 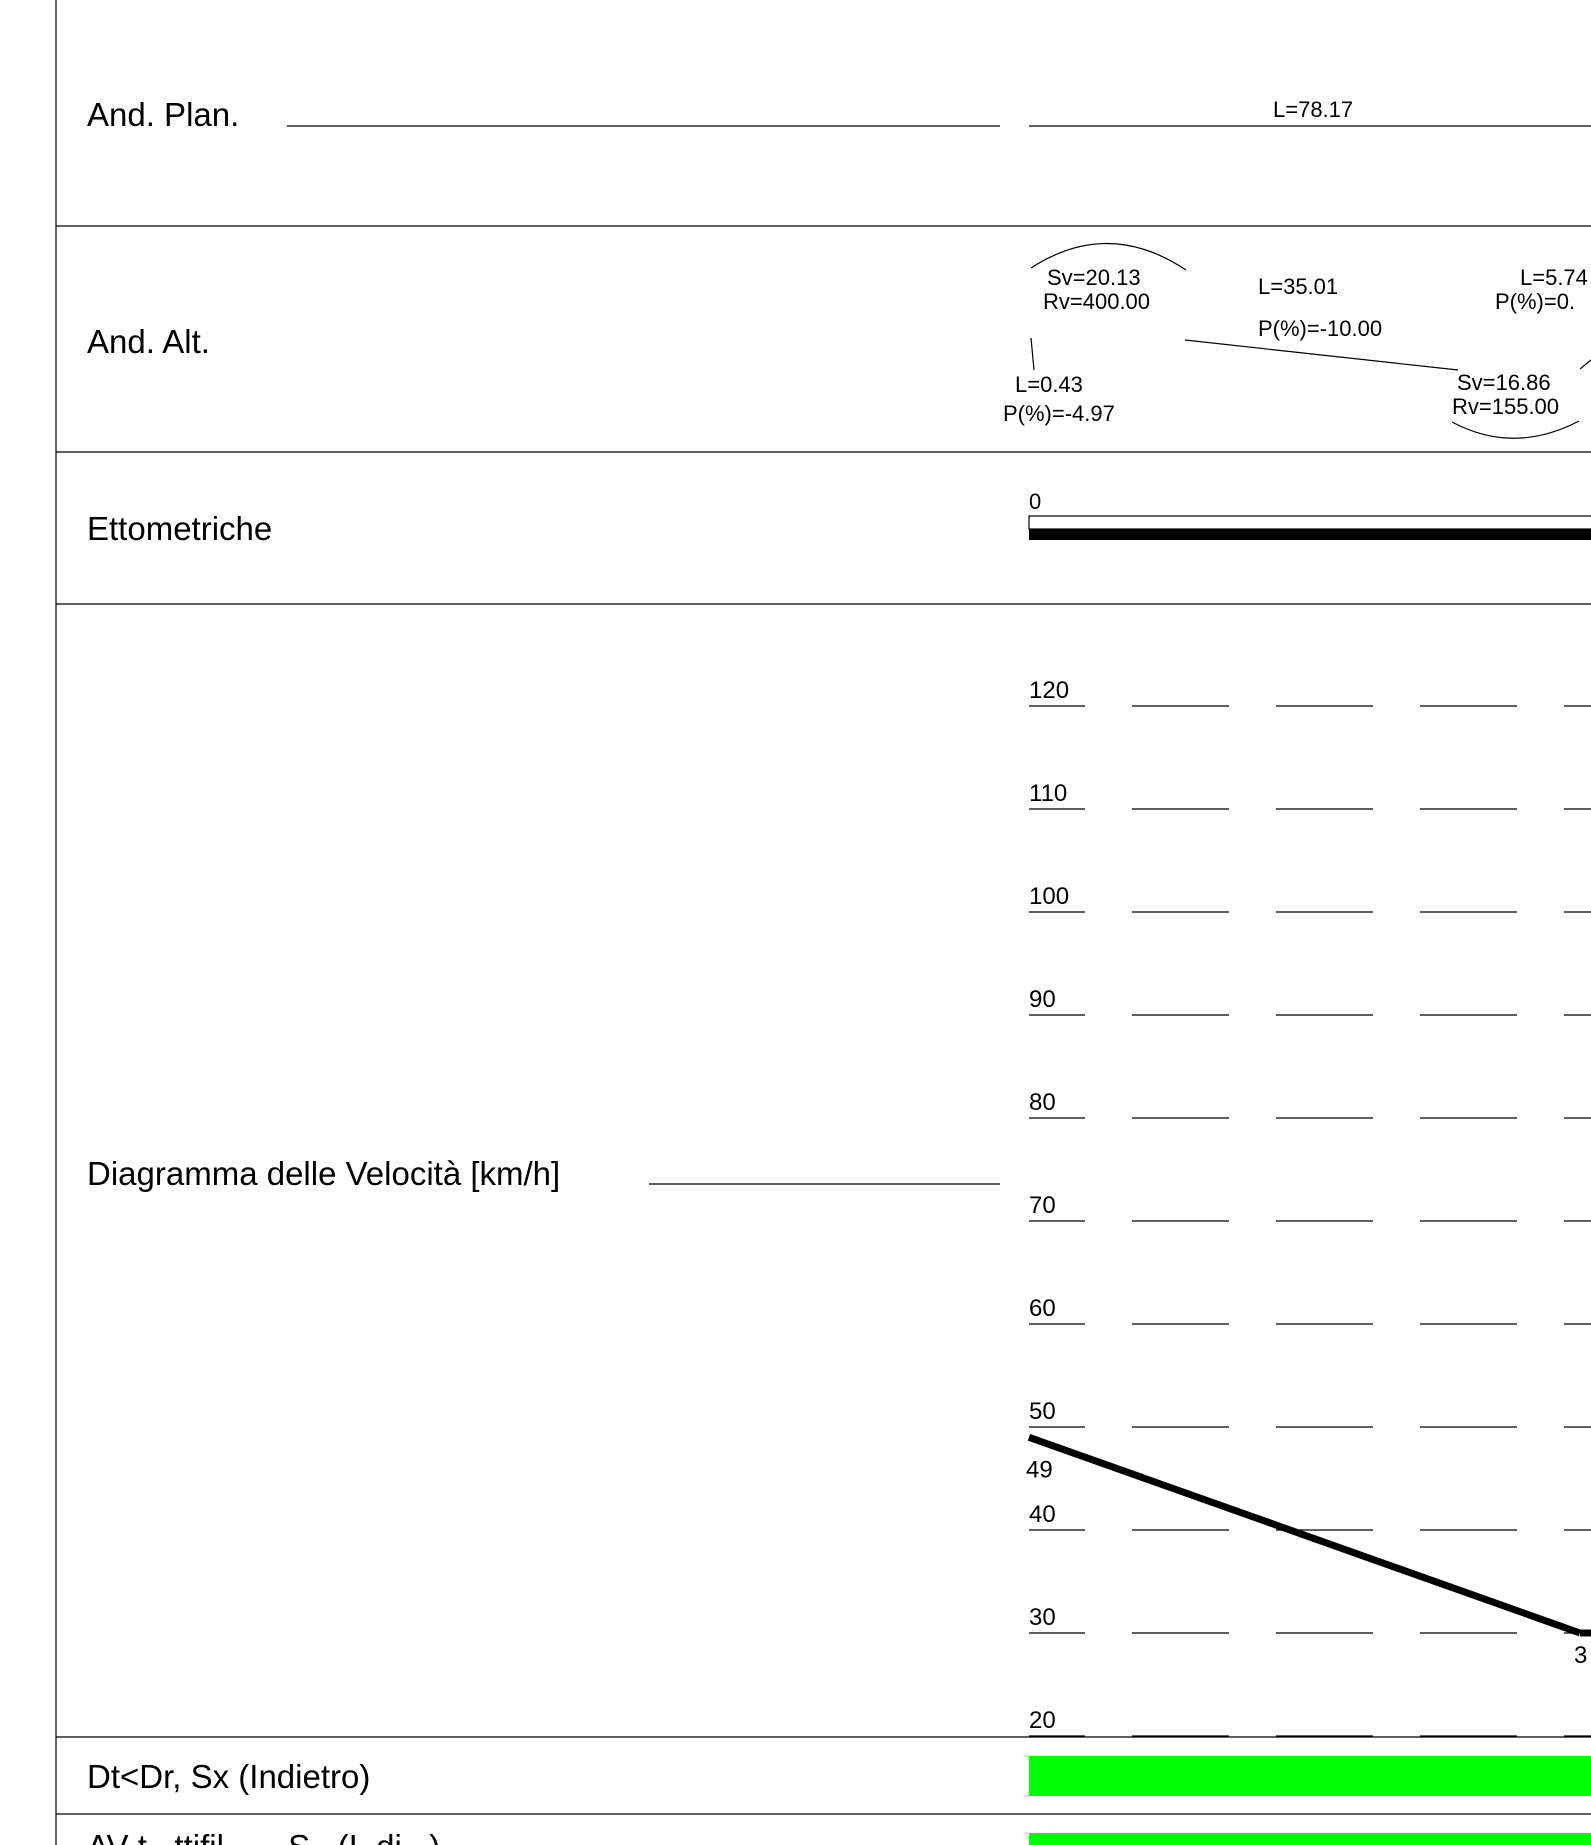 What do you see at coordinates (179, 528) in the screenshot?
I see `row-label-etto: Ettometriche` at bounding box center [179, 528].